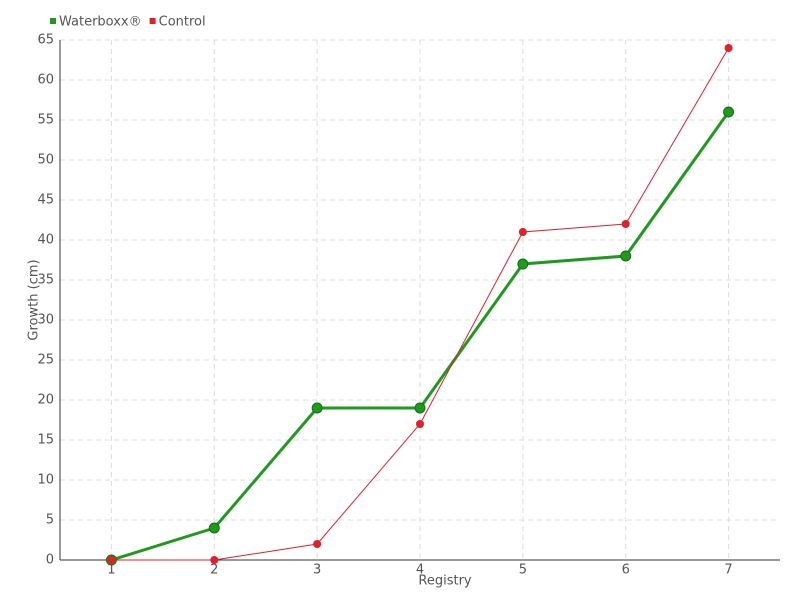 Image resolution: width=800 pixels, height=604 pixels. Describe the element at coordinates (420, 570) in the screenshot. I see `x-tick-label: 4` at that location.